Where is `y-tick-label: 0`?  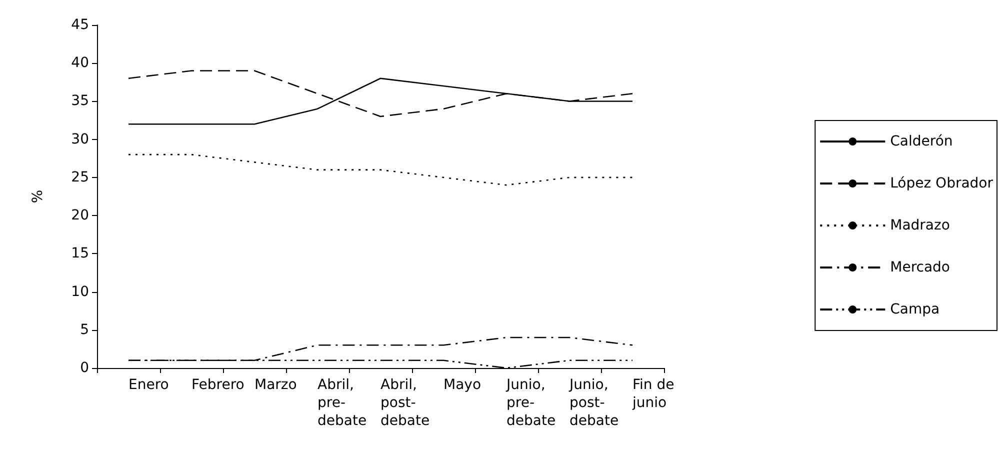
y-tick-label: 0 is located at coordinates (84, 368).